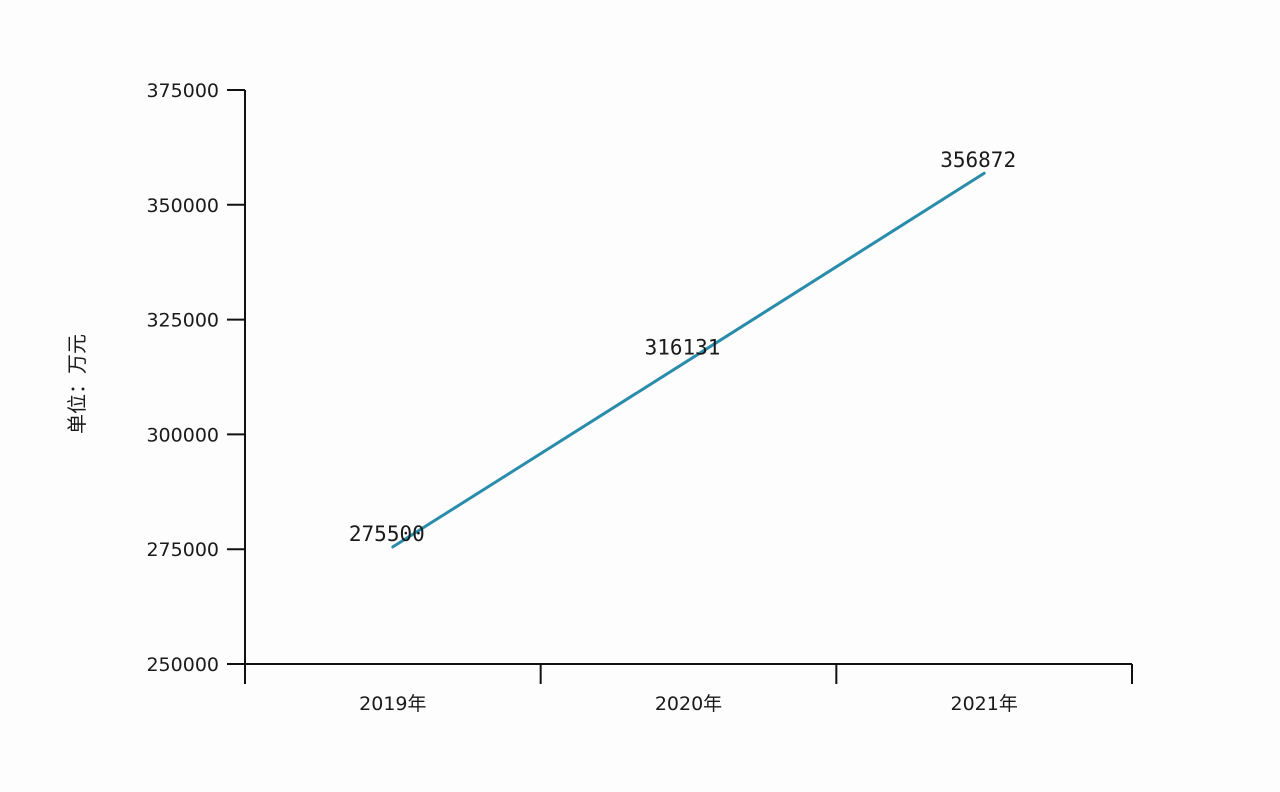 This screenshot has height=792, width=1280. What do you see at coordinates (182, 435) in the screenshot?
I see `y-tick-label: 300000` at bounding box center [182, 435].